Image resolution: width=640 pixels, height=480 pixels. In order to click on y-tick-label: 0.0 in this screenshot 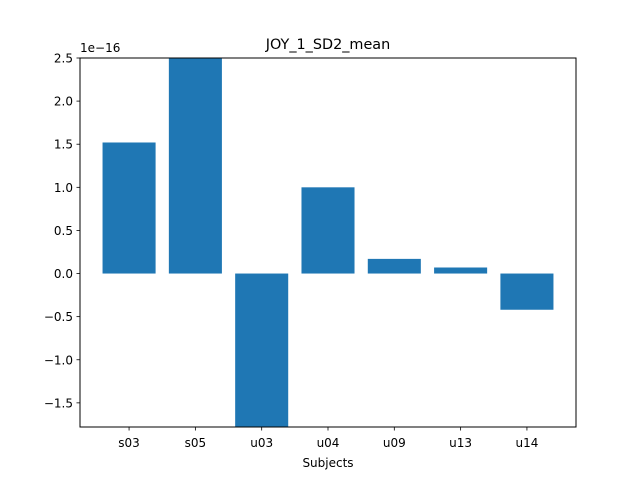, I will do `click(63, 274)`.